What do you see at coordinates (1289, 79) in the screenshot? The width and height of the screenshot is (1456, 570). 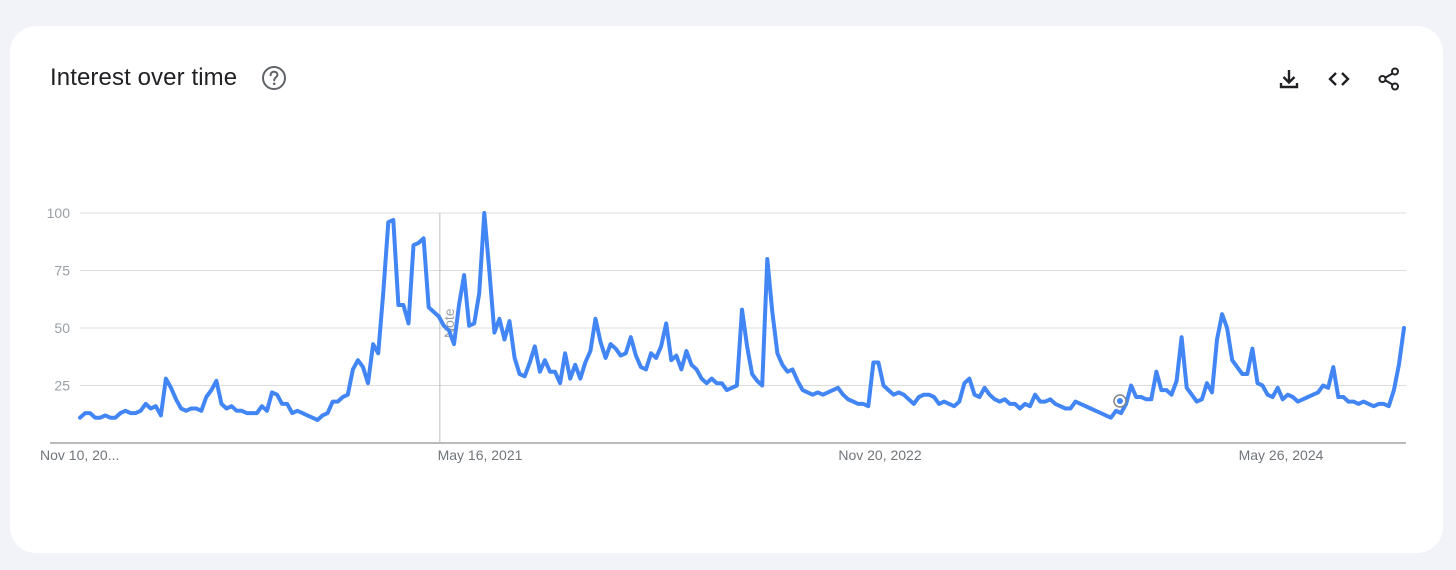 I see `download-icon` at bounding box center [1289, 79].